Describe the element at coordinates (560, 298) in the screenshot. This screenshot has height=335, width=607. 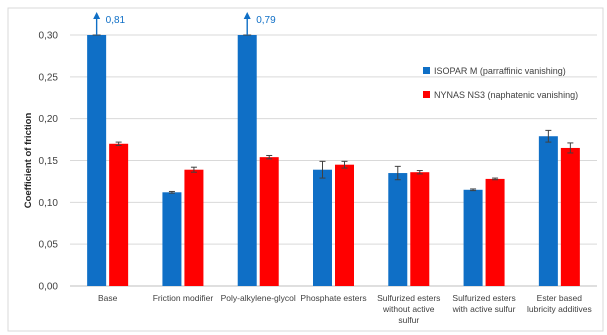
I see `category-label-line: Ester based` at that location.